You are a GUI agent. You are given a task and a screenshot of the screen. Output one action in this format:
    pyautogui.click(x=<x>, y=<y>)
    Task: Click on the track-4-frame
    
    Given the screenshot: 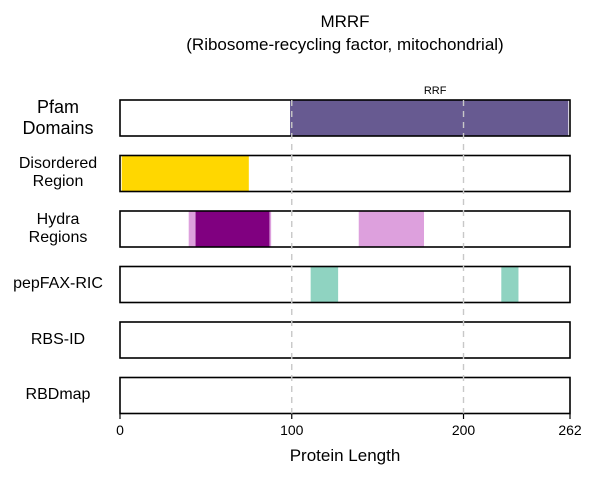 What is the action you would take?
    pyautogui.click(x=345, y=340)
    